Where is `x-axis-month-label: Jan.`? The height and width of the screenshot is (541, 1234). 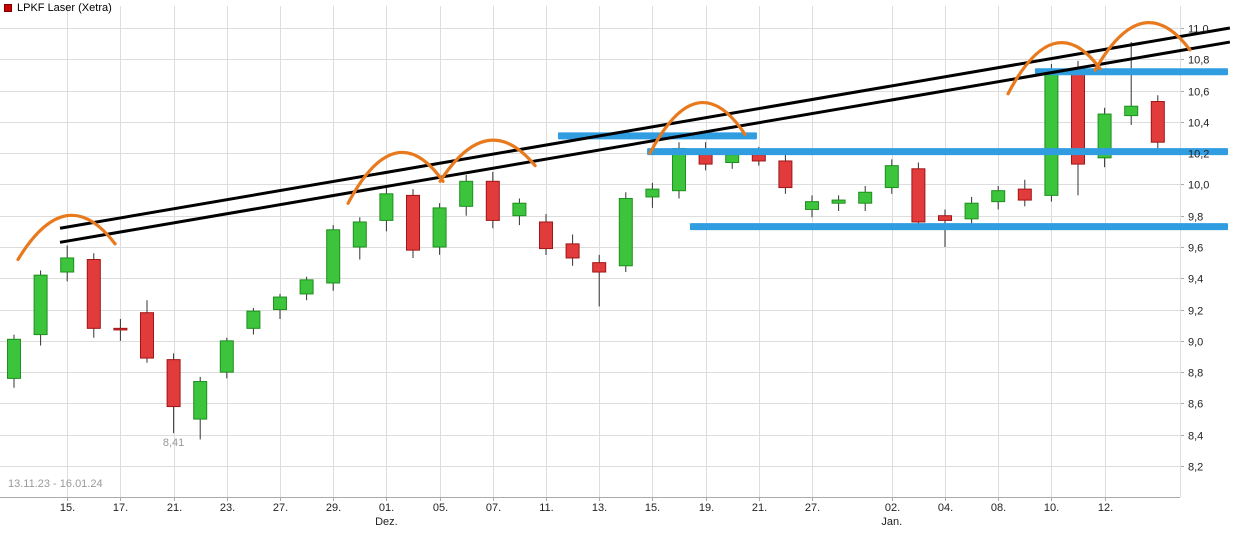 x-axis-month-label: Jan. is located at coordinates (891, 522).